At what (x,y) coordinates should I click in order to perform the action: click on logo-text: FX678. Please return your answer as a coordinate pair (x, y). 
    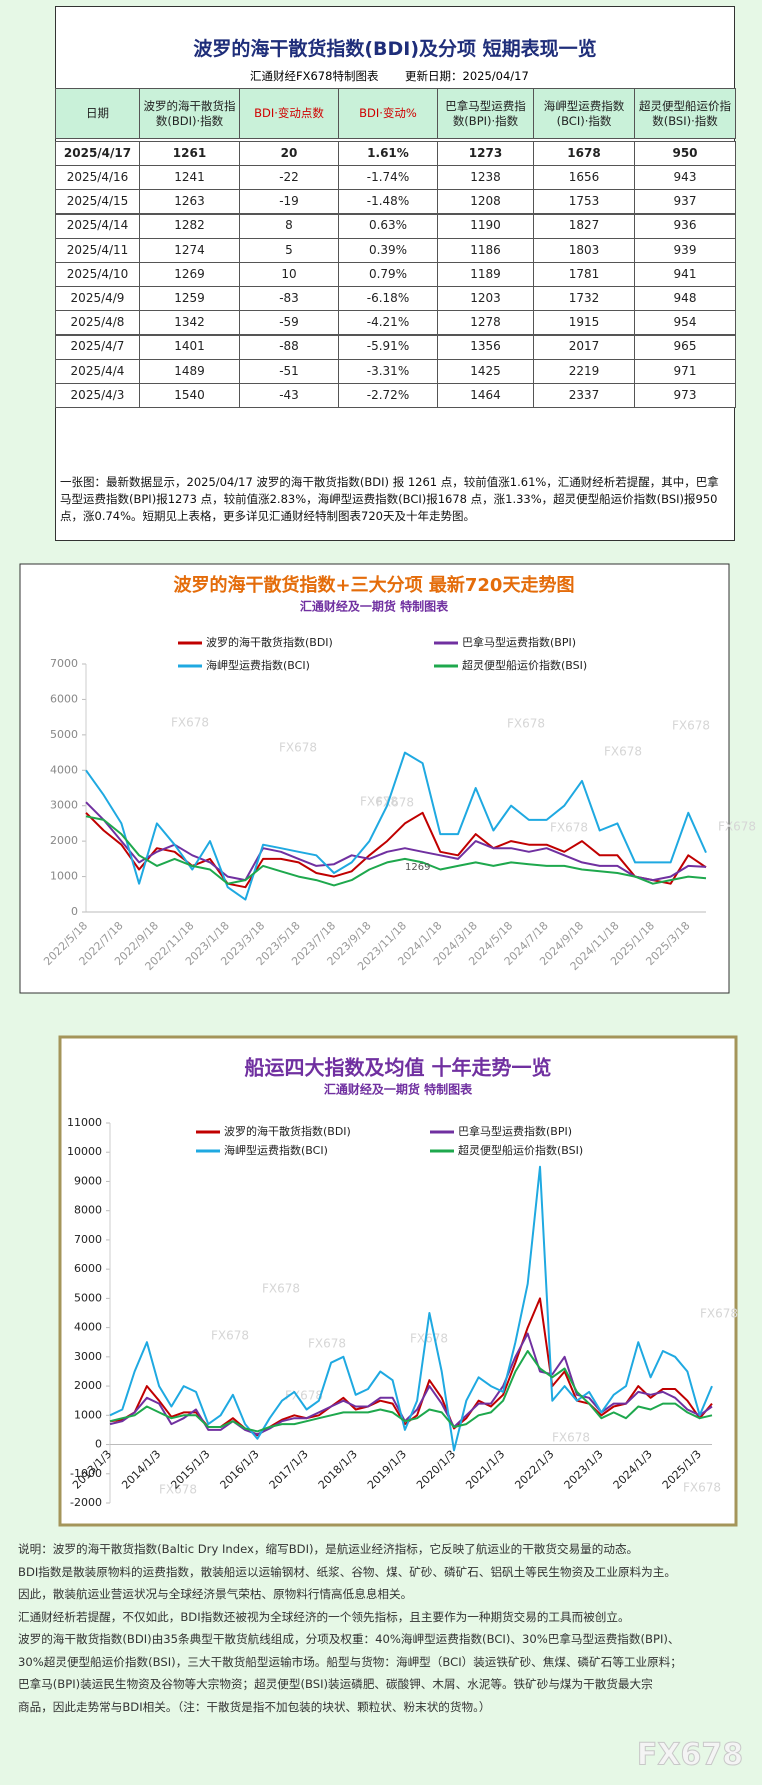
    Looking at the image, I should click on (690, 1755).